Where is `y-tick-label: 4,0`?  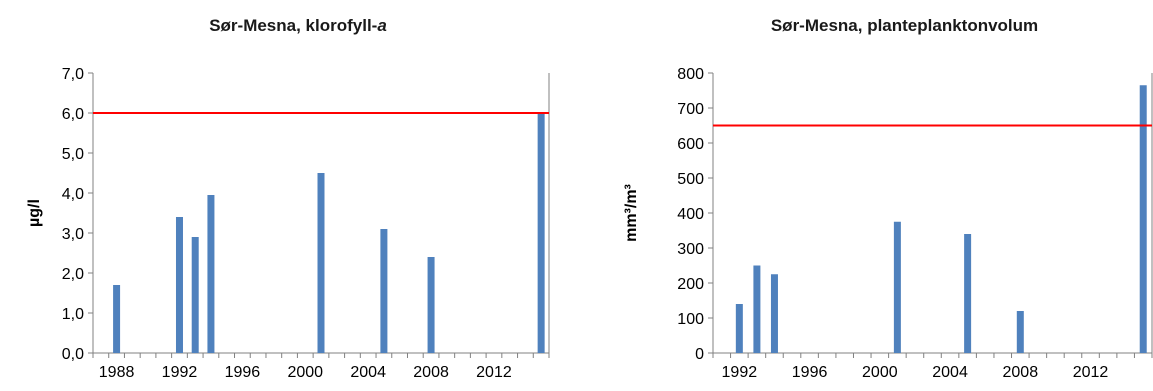
y-tick-label: 4,0 is located at coordinates (73, 194).